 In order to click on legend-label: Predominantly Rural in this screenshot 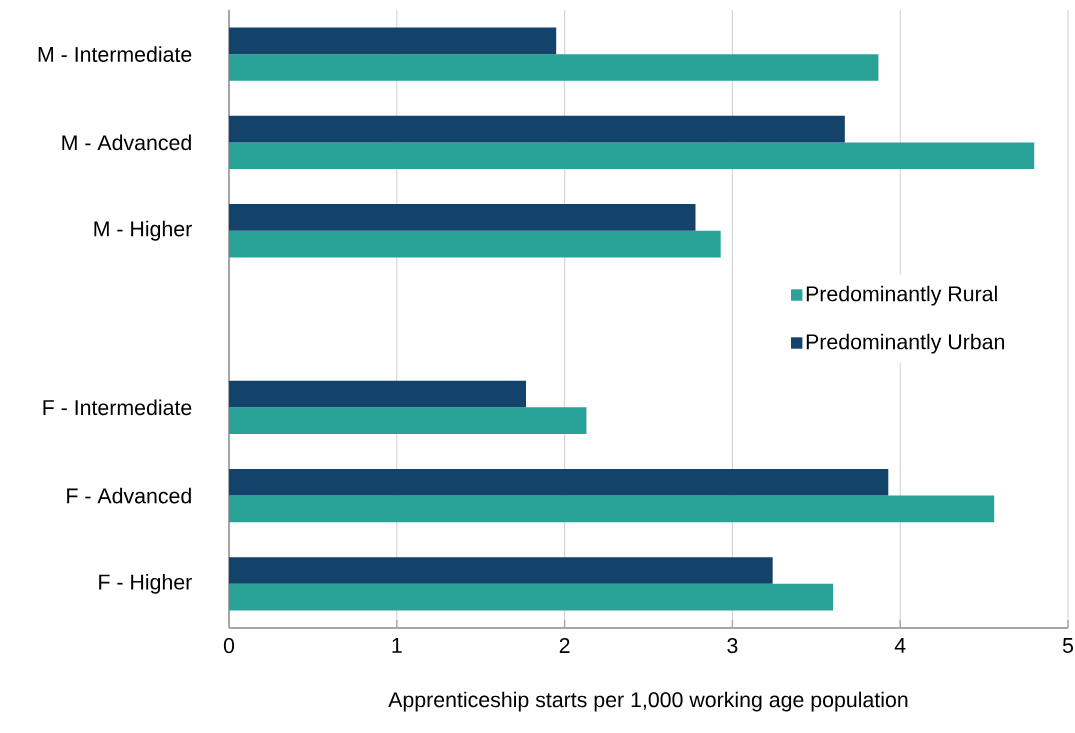, I will do `click(901, 295)`.